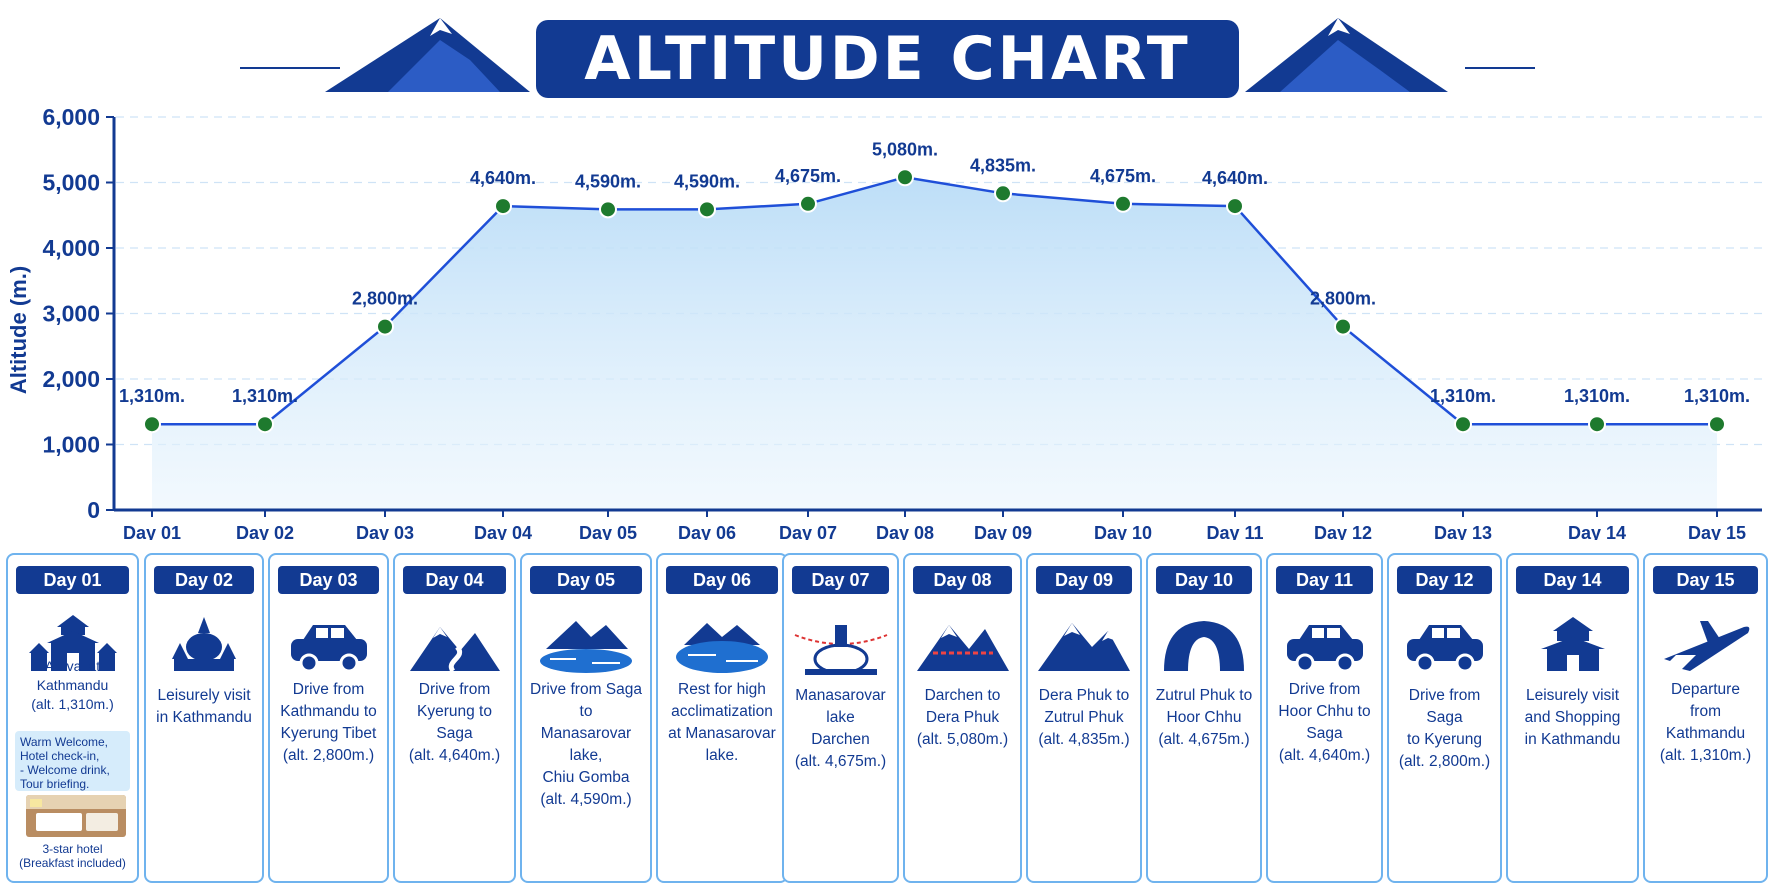 The width and height of the screenshot is (1774, 887). What do you see at coordinates (328, 689) in the screenshot?
I see `day-description-line: Drive from` at bounding box center [328, 689].